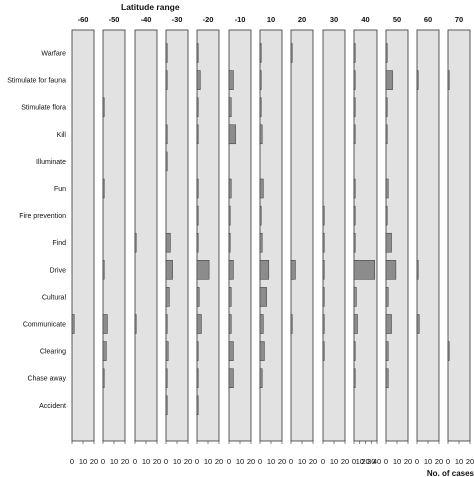 The image size is (474, 477). What do you see at coordinates (84, 240) in the screenshot?
I see `latitude-panel: -60 0 10 20` at bounding box center [84, 240].